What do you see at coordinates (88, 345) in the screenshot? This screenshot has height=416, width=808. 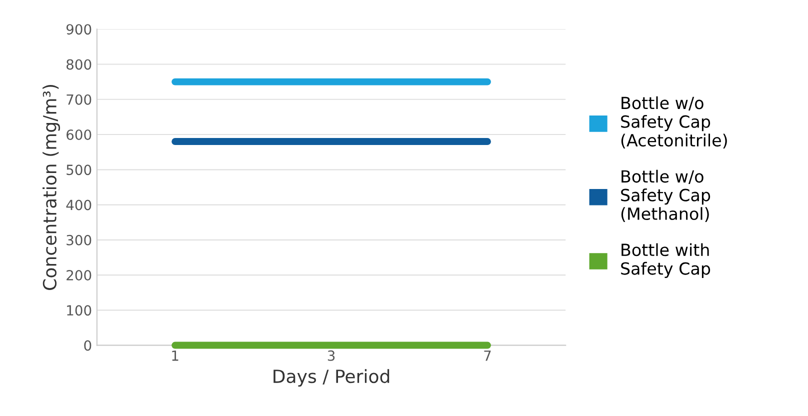 I see `y-tick-label: 0` at bounding box center [88, 345].